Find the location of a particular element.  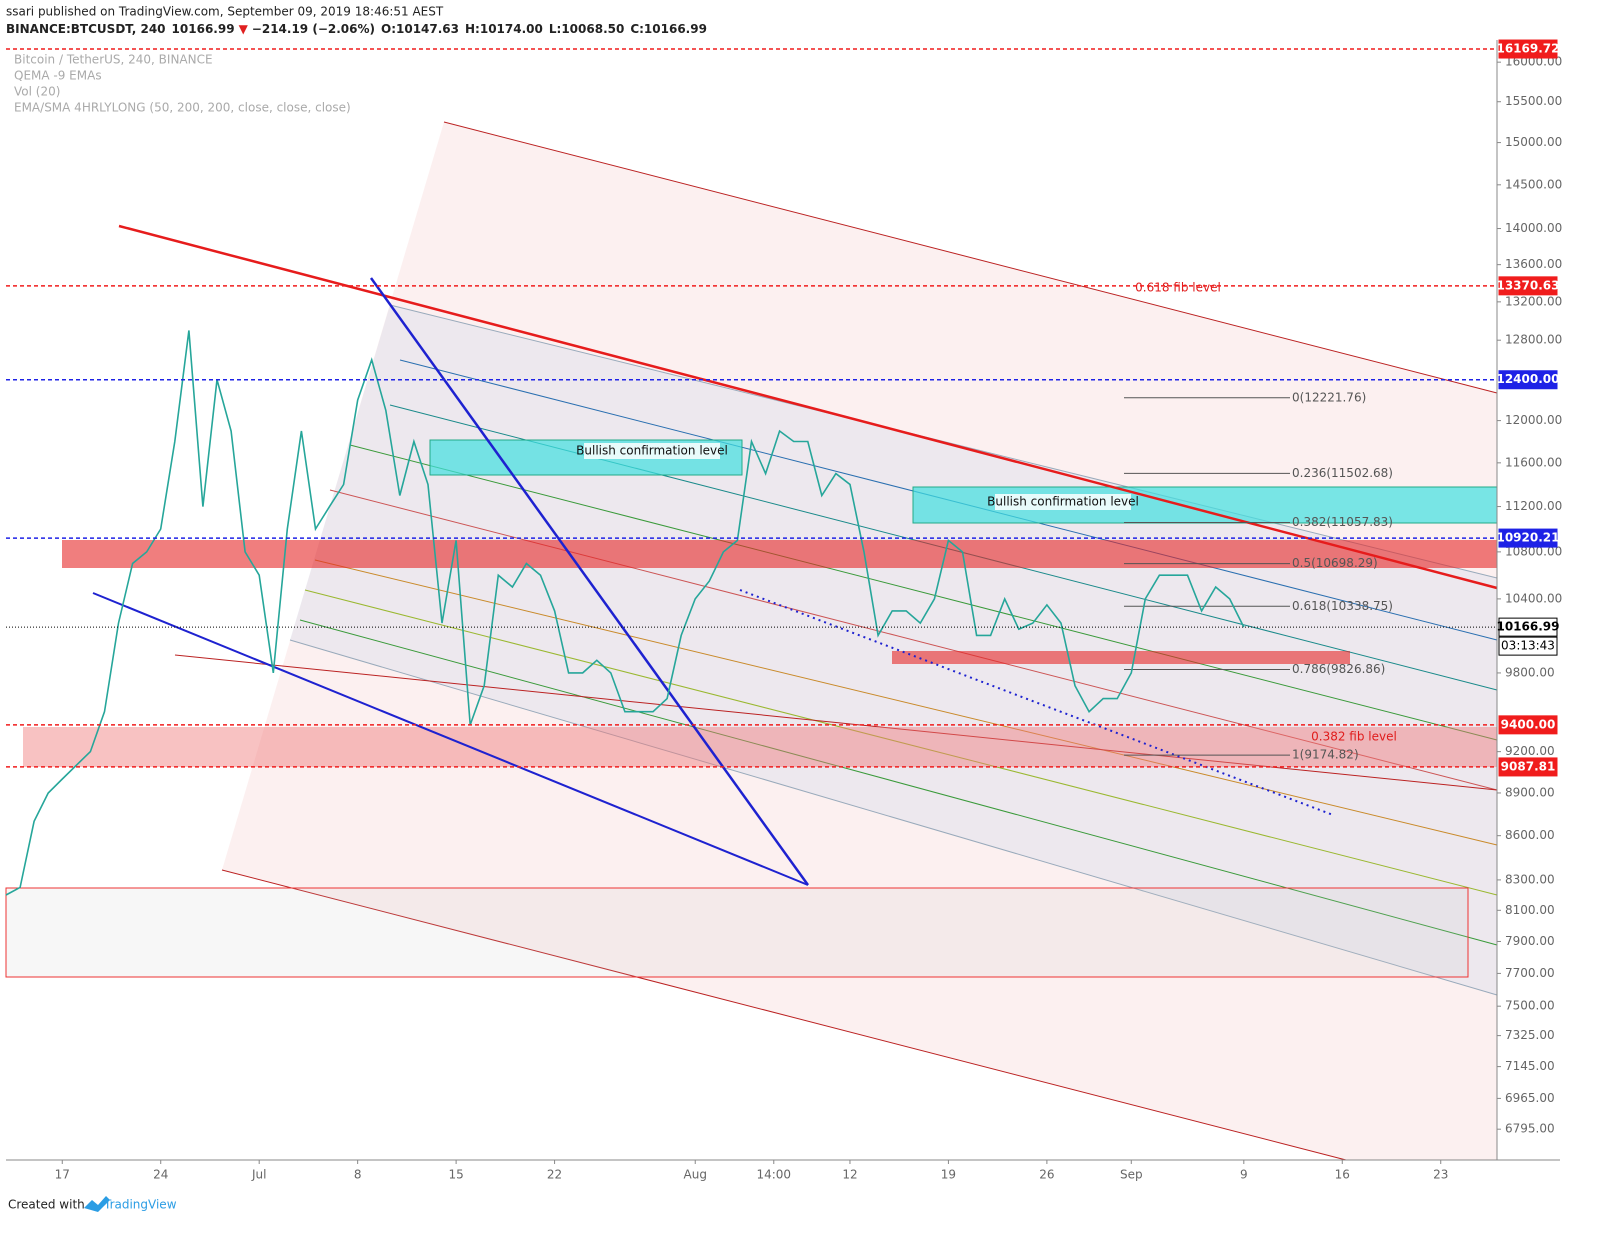

y-tick-label: 12000.00 is located at coordinates (1533, 420).